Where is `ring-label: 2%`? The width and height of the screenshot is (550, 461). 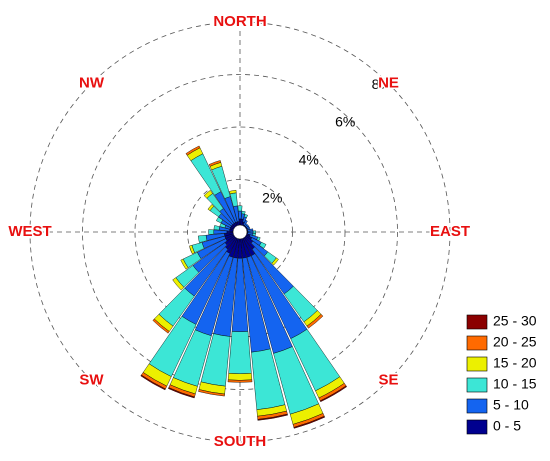
ring-label: 2% is located at coordinates (272, 197).